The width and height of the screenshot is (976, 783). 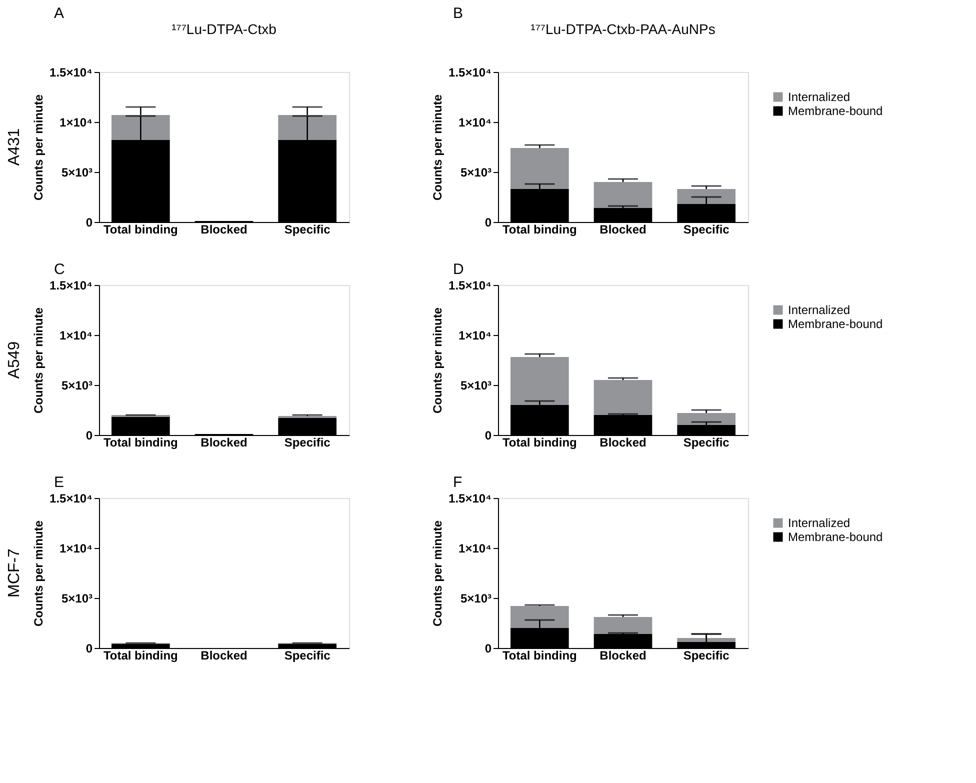 I want to click on text: MCF-7, so click(x=14, y=573).